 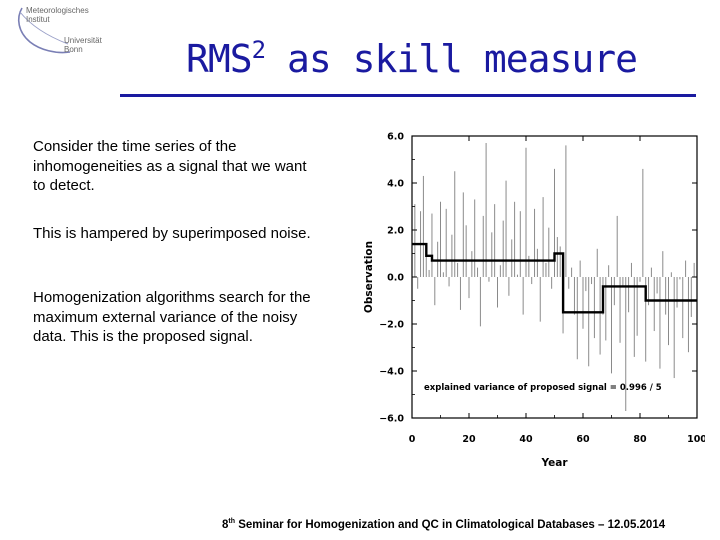 I want to click on x-tick-label: 80, so click(x=640, y=439).